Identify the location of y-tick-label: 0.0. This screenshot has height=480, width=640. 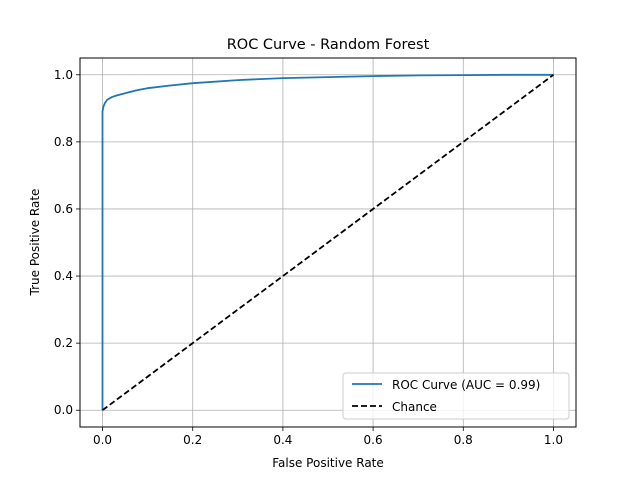
(63, 410).